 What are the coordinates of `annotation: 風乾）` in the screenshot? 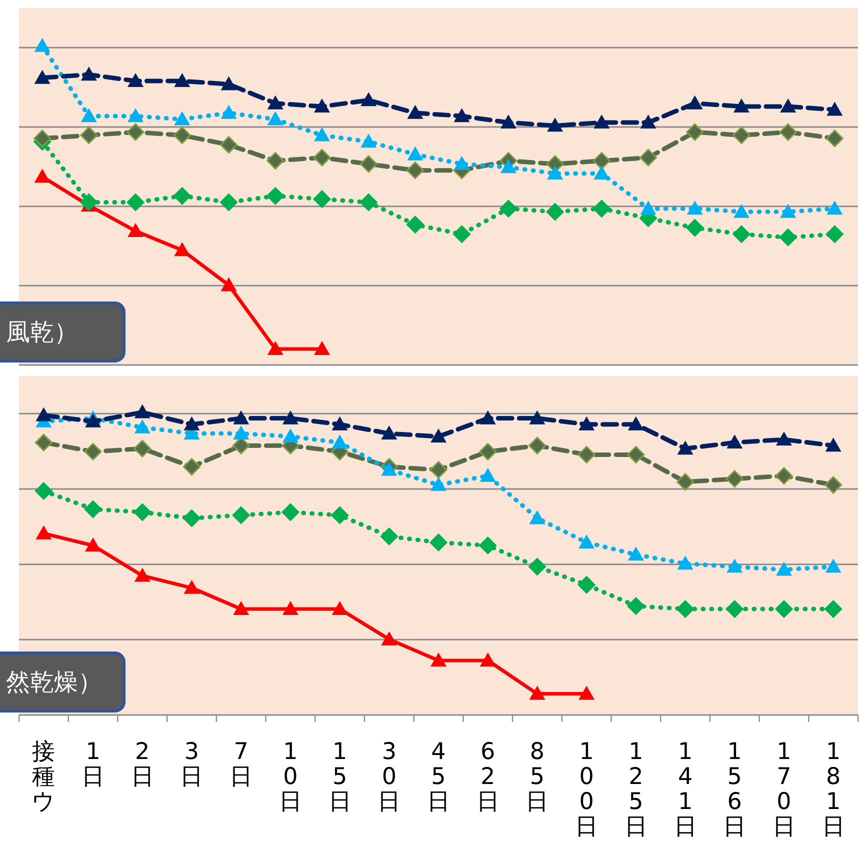 It's located at (42, 332).